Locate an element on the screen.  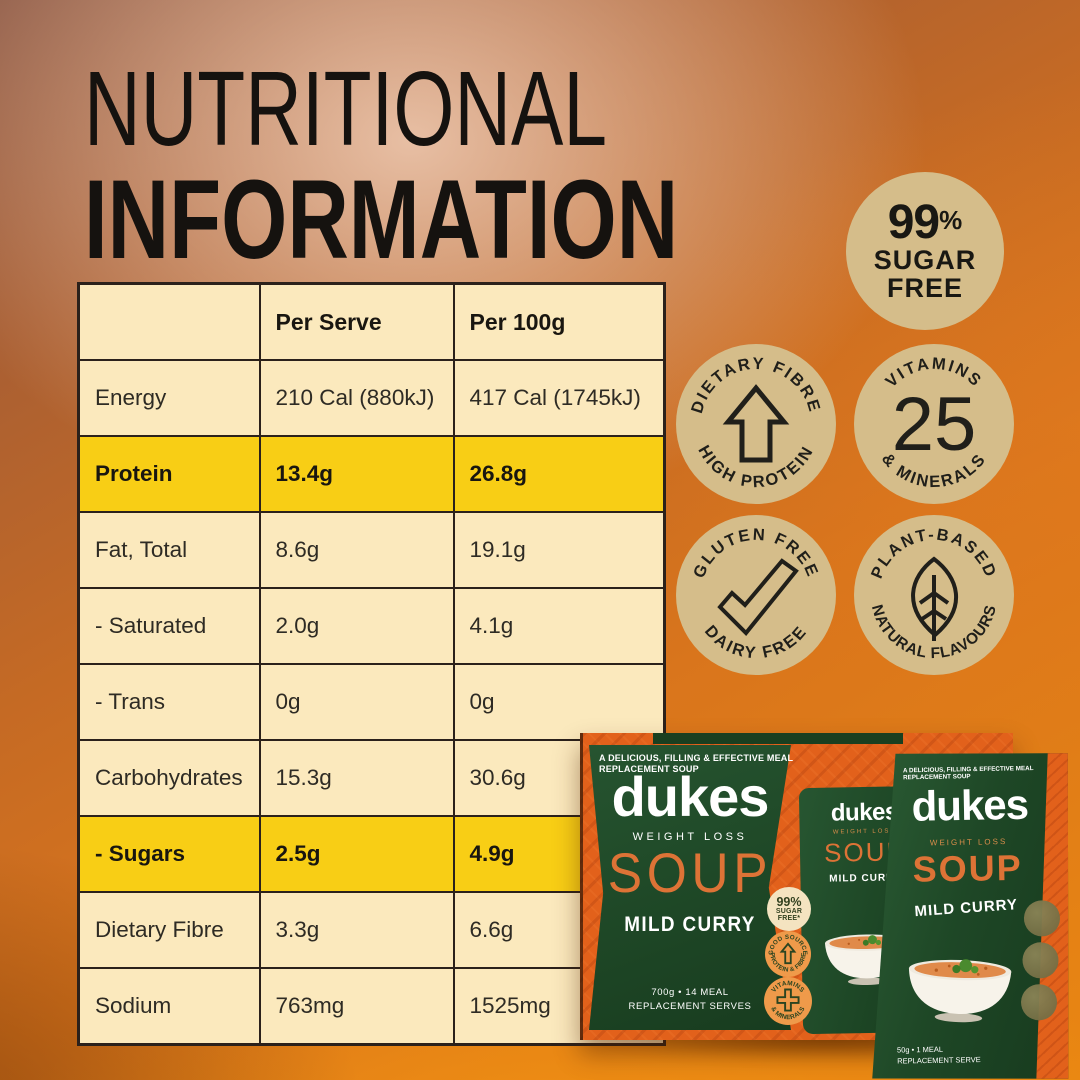
mini-badge-line1: SUGAR is located at coordinates (789, 912).